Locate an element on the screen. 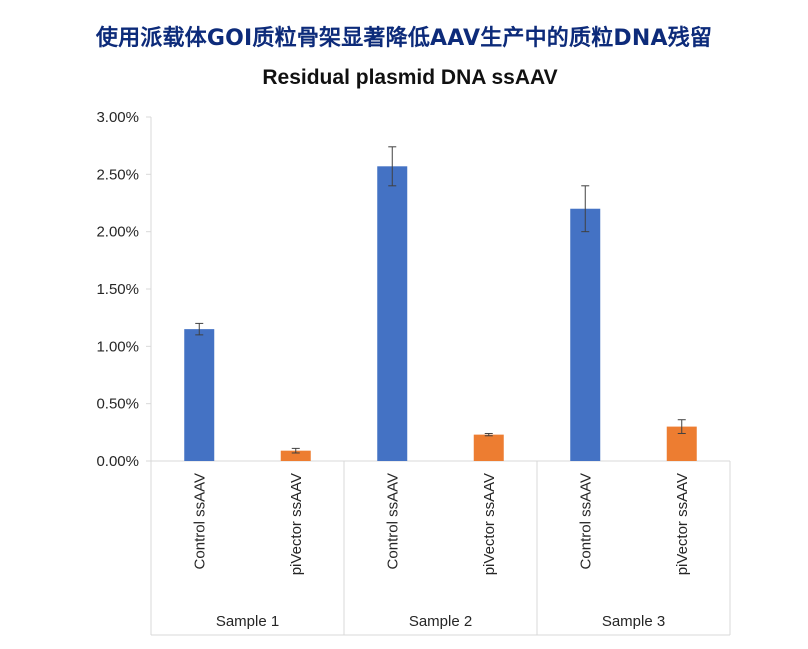 The width and height of the screenshot is (808, 649). group-label: Sample 2 is located at coordinates (440, 621).